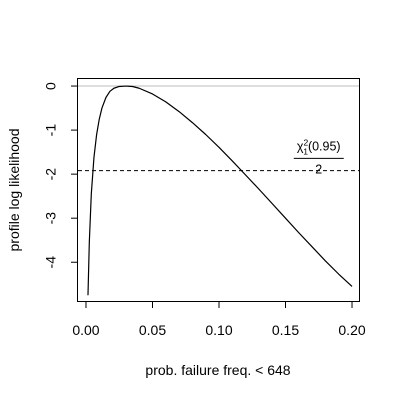  What do you see at coordinates (305, 142) in the screenshot?
I see `annotation-superscript: 2` at bounding box center [305, 142].